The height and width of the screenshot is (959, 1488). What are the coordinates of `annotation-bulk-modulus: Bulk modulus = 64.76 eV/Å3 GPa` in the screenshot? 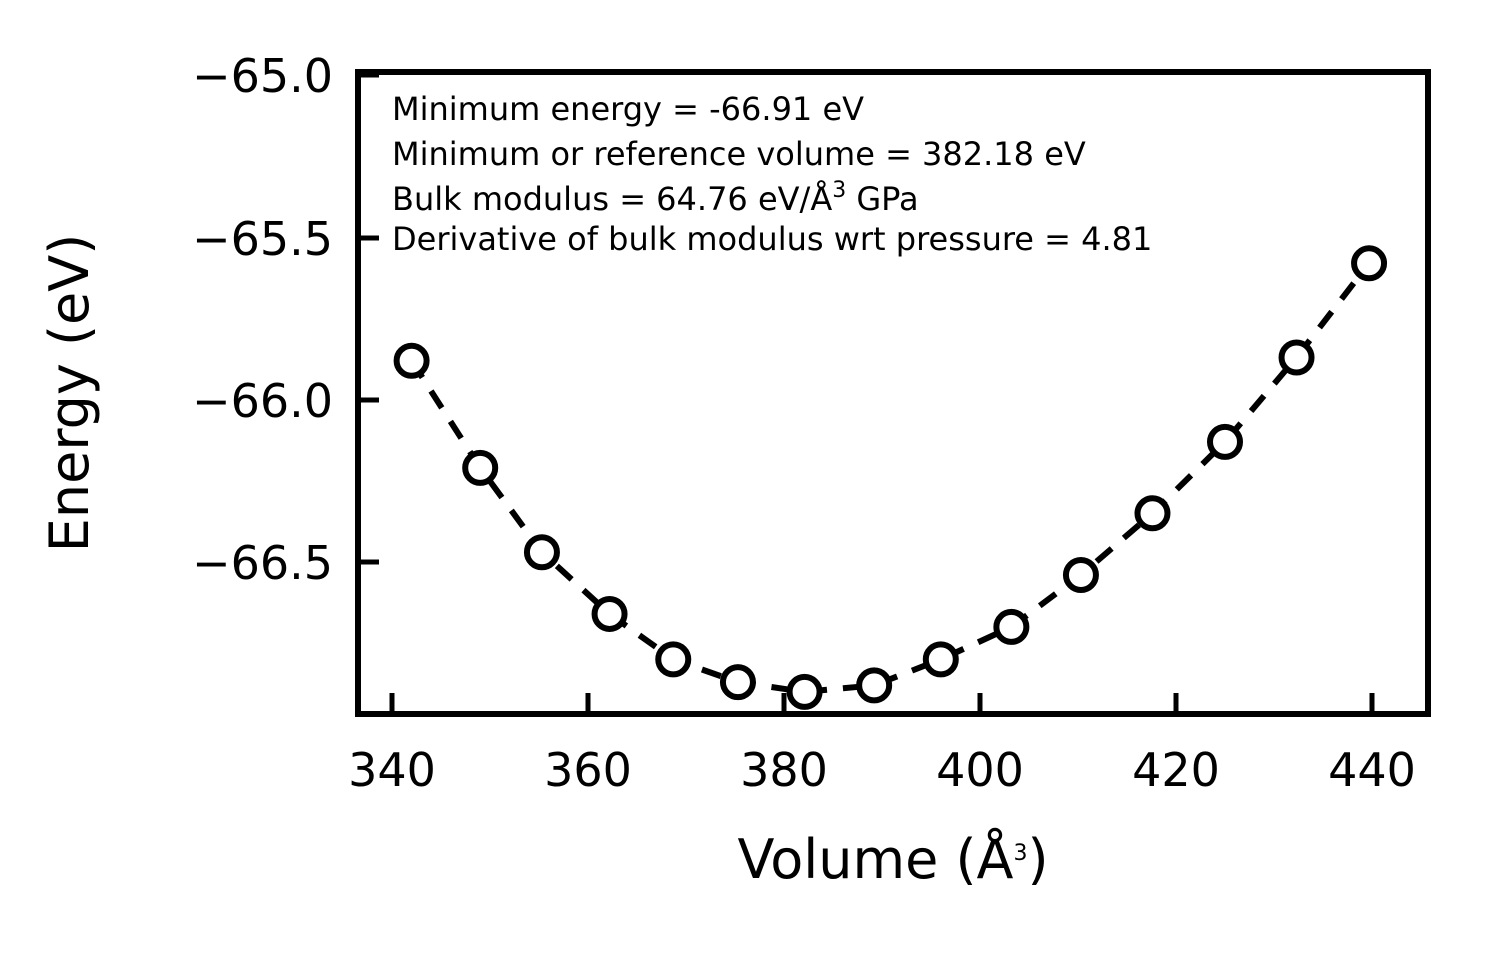 It's located at (655, 198).